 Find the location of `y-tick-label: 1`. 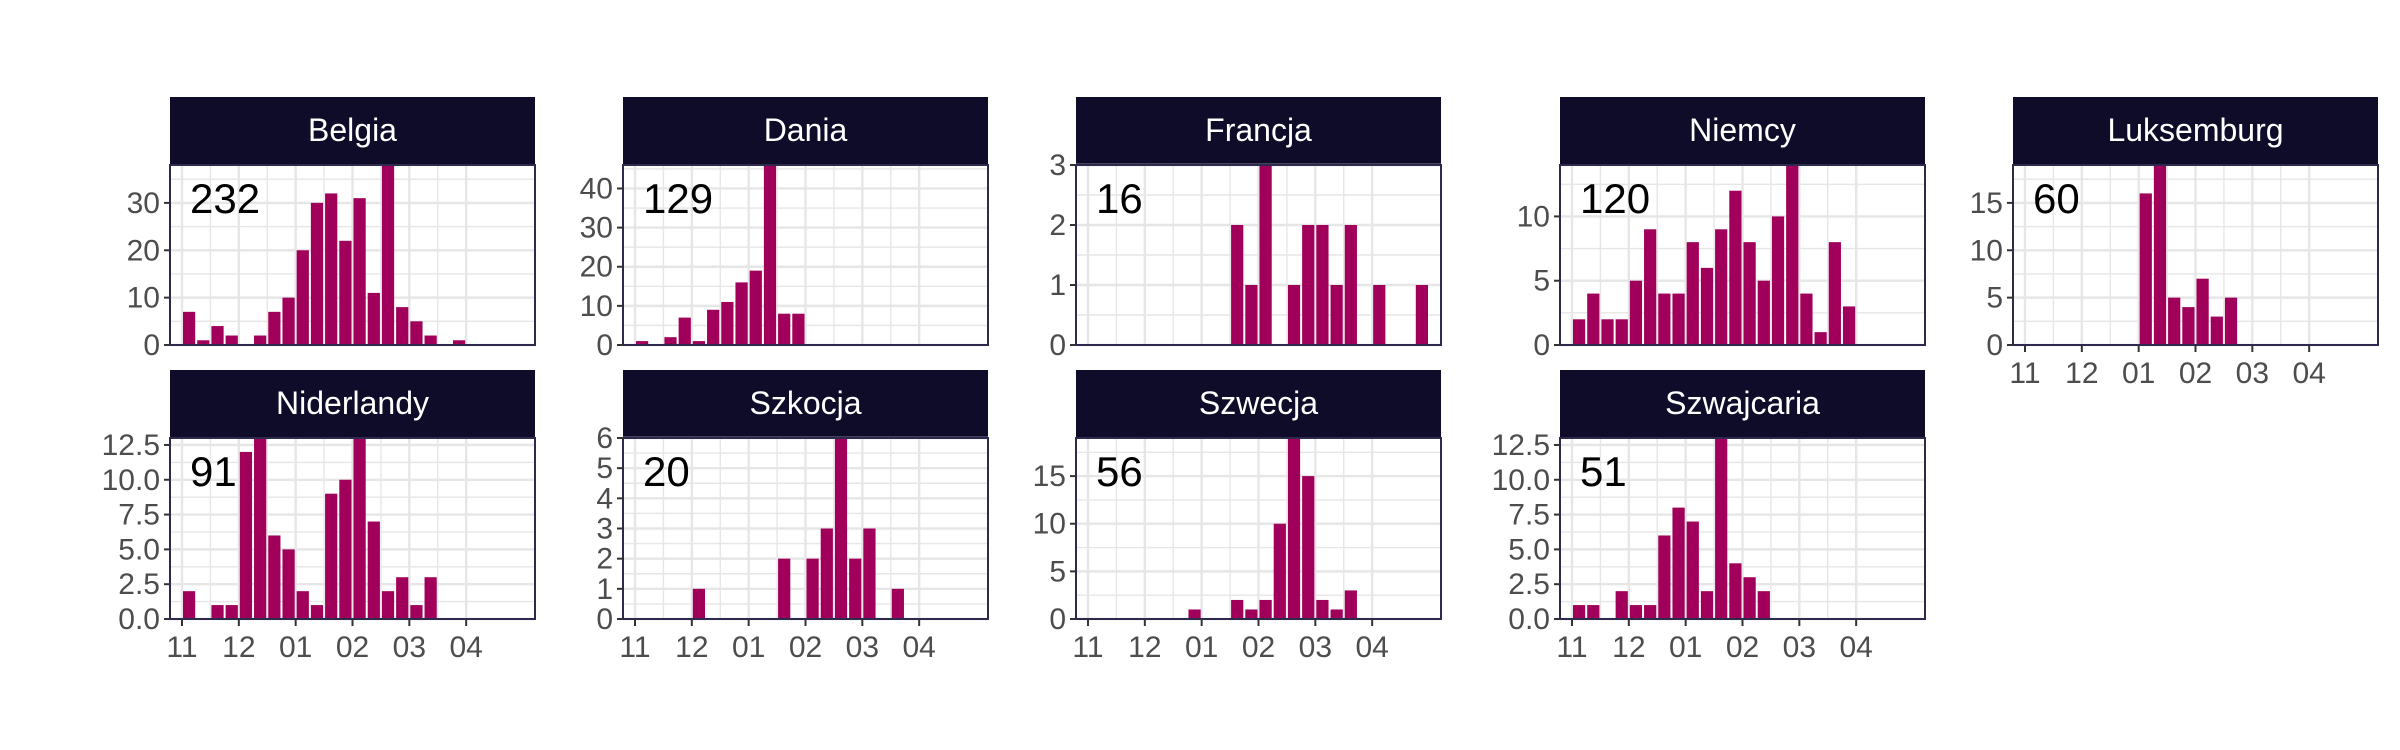

y-tick-label: 1 is located at coordinates (1057, 285).